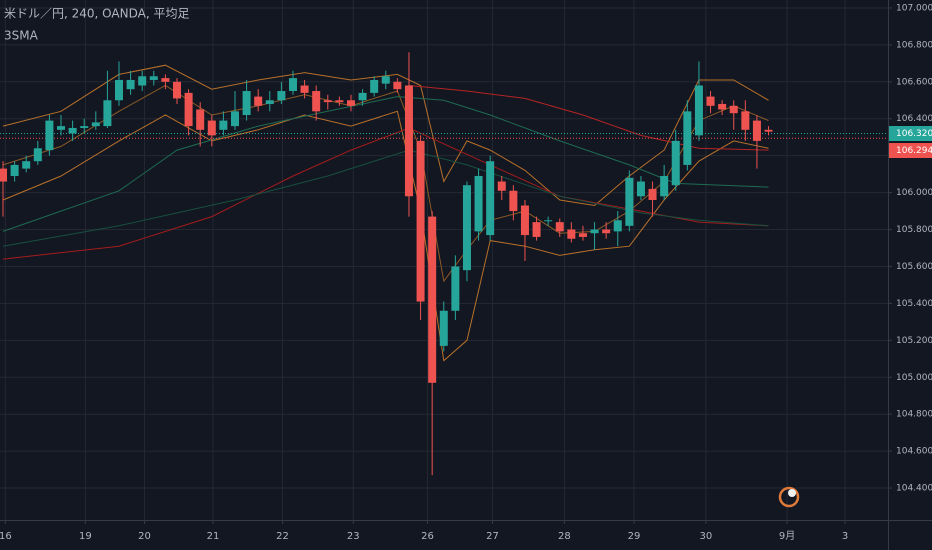 The image size is (932, 550). Describe the element at coordinates (914, 341) in the screenshot. I see `y-tick-label: 105.200` at that location.